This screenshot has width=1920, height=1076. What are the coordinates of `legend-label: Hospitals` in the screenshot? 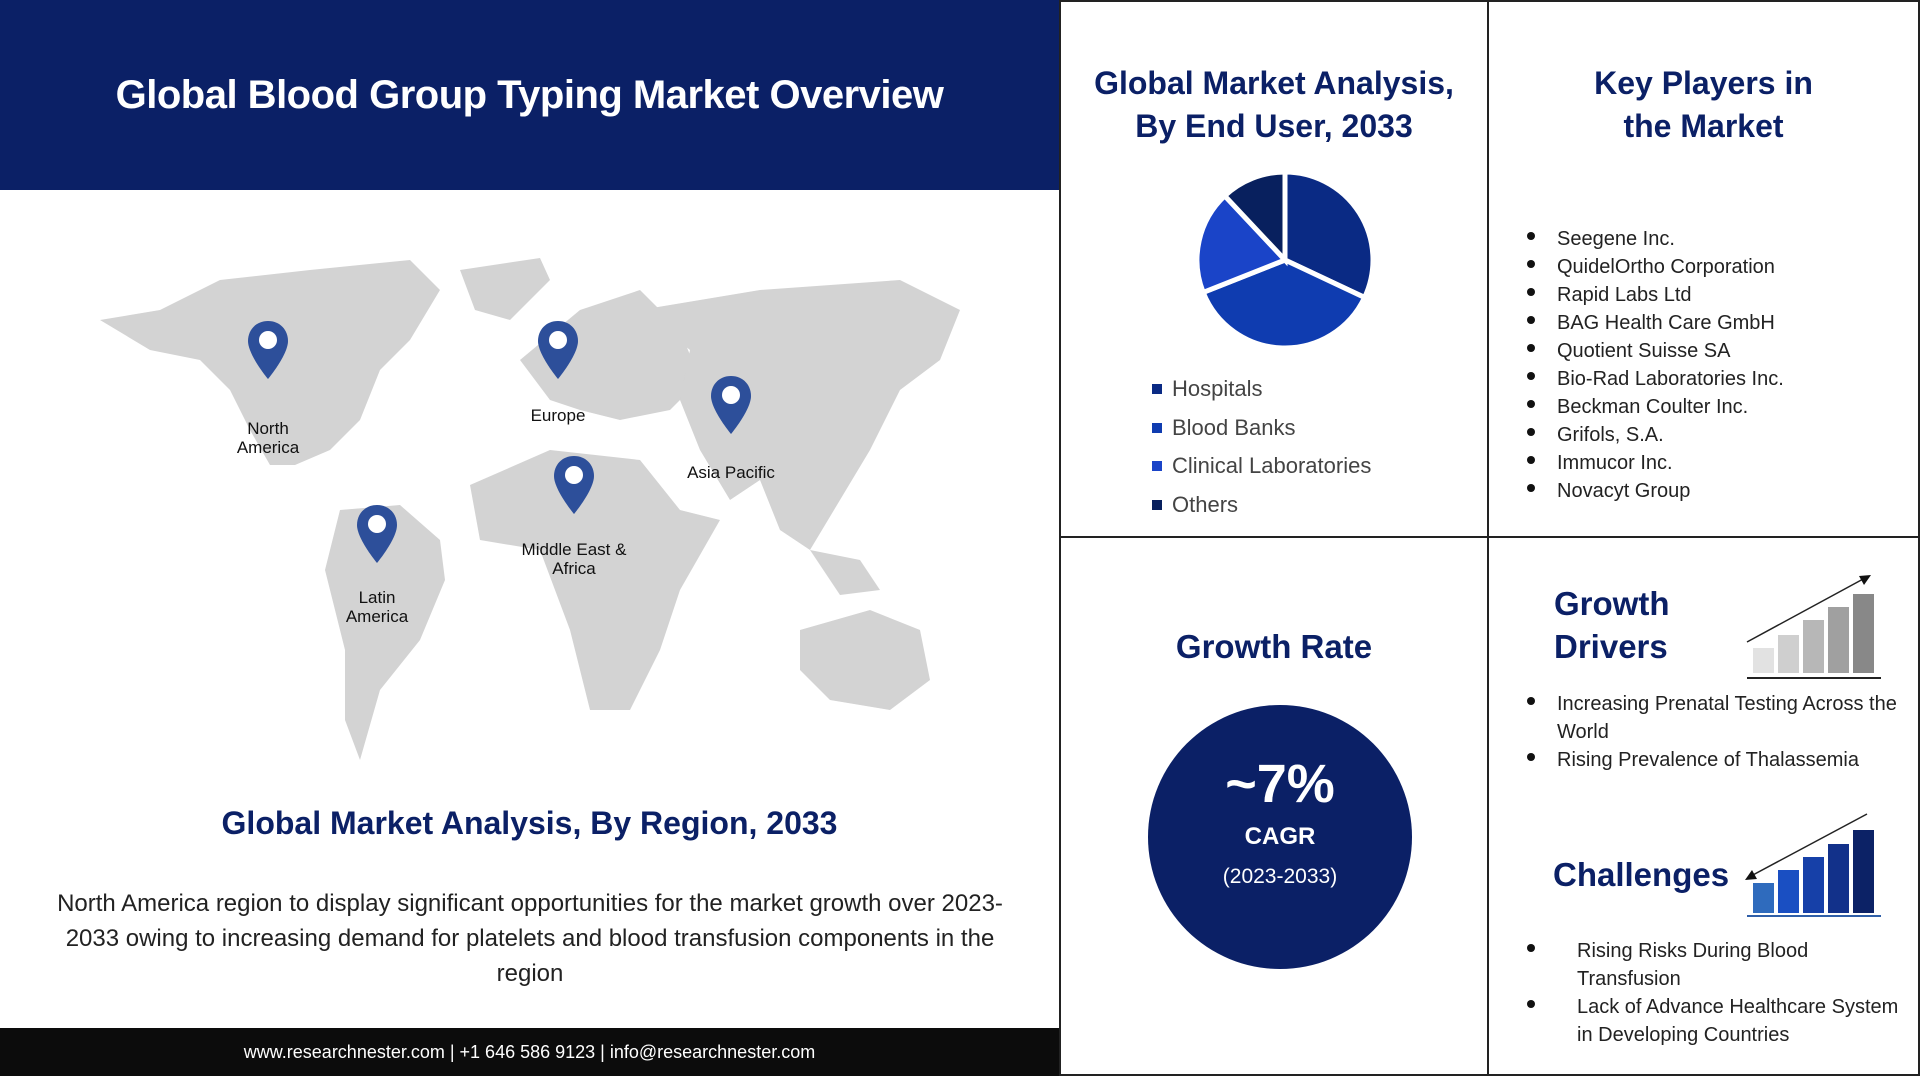 It's located at (1217, 389).